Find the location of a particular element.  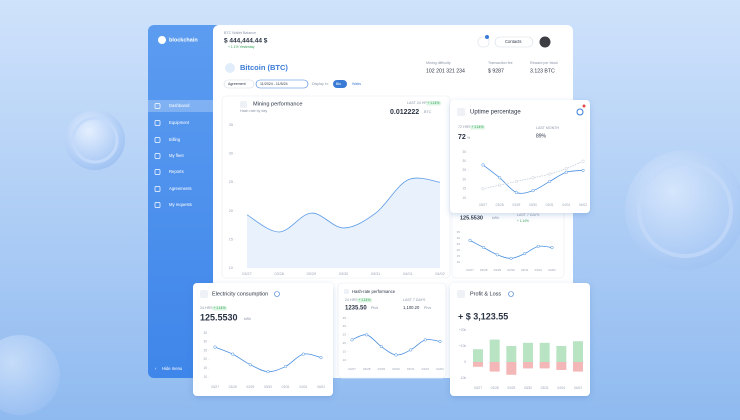

agreement-label: Agreement is located at coordinates (237, 84).